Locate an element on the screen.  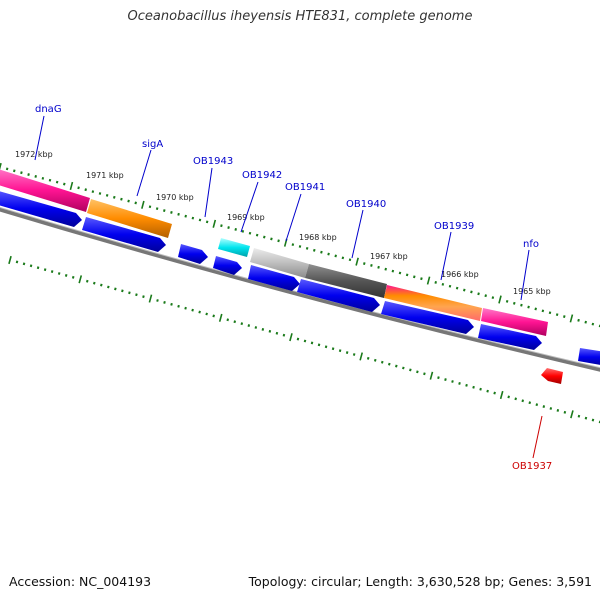
gene-label-OB1943: OB1943 is located at coordinates (213, 161).